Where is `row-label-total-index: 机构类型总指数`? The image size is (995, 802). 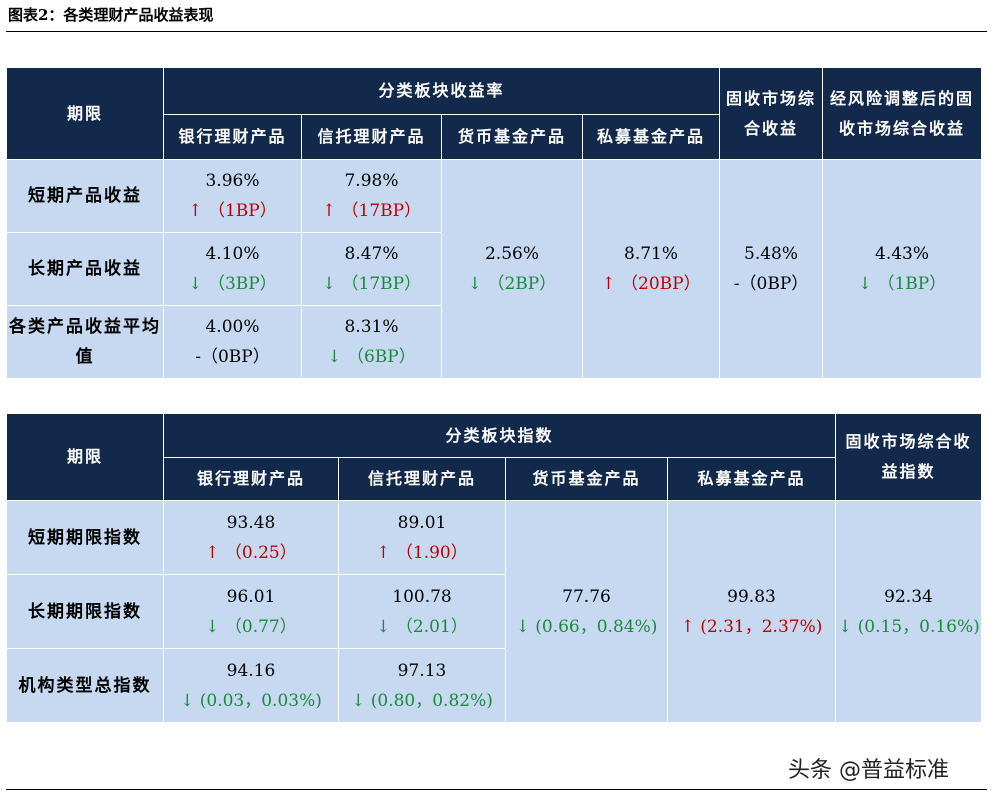 row-label-total-index: 机构类型总指数 is located at coordinates (85, 685).